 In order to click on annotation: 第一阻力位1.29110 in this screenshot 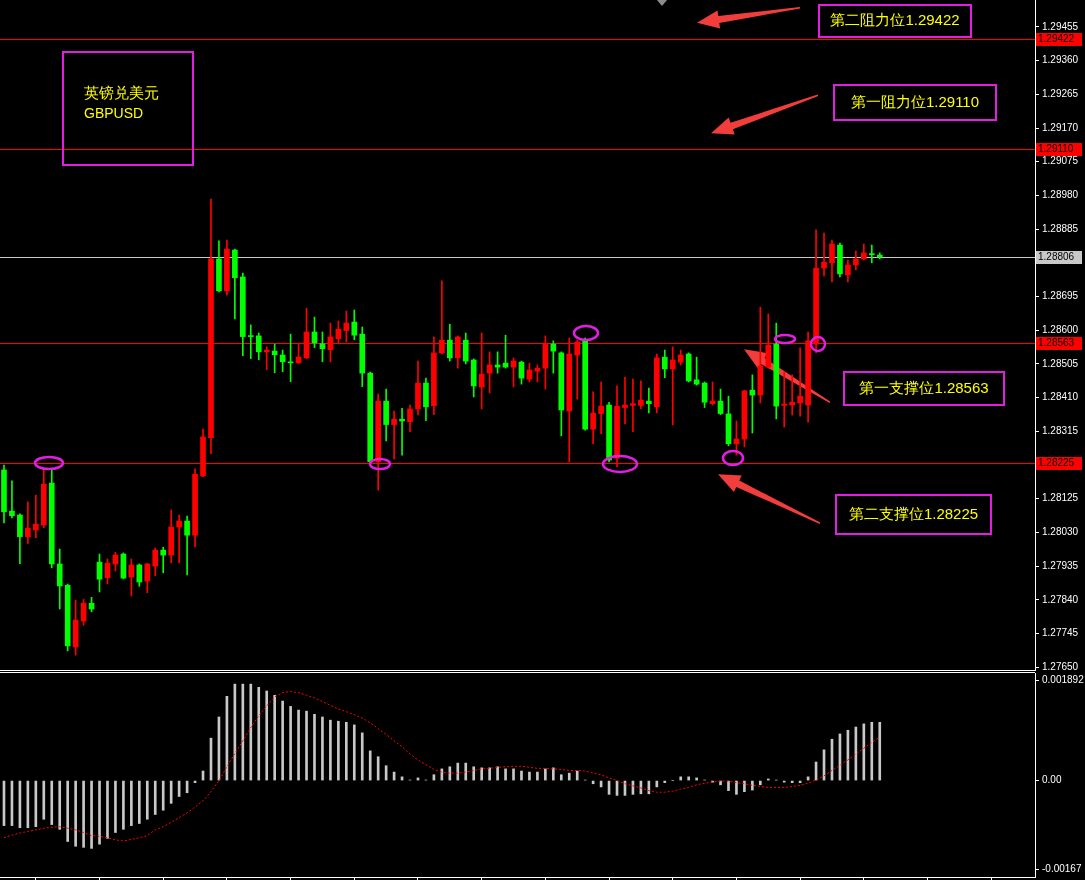, I will do `click(915, 103)`.